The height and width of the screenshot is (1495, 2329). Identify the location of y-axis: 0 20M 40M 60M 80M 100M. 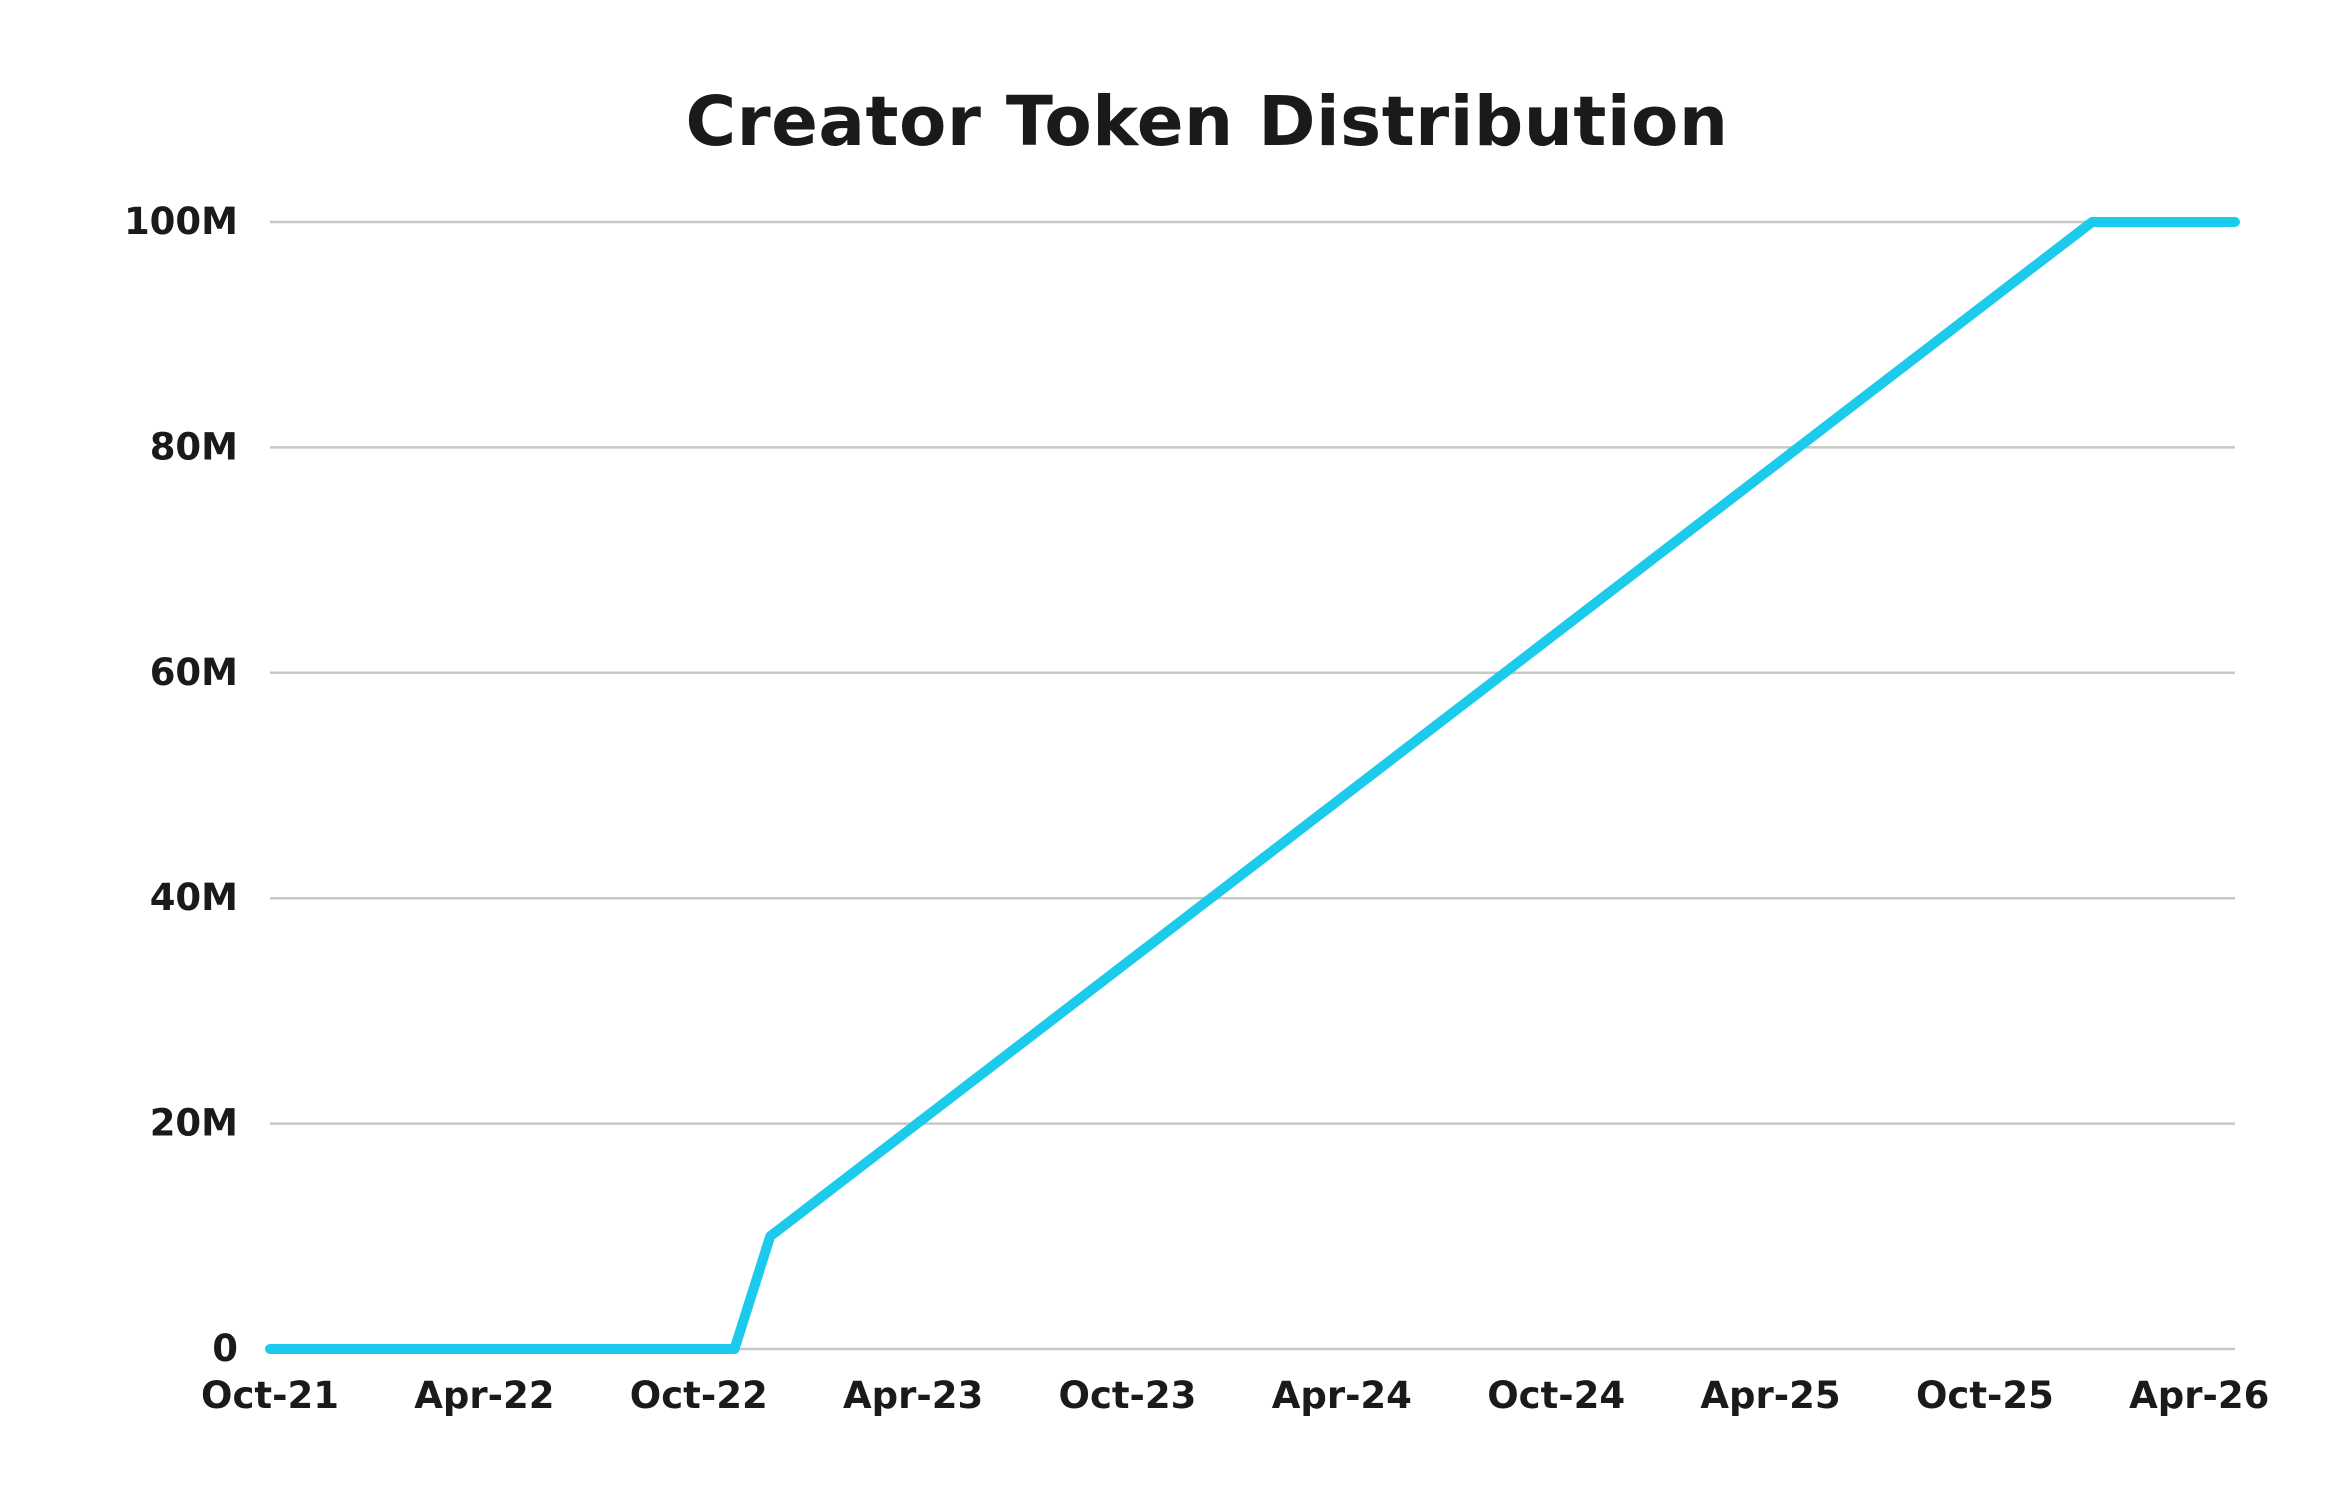
(181, 785).